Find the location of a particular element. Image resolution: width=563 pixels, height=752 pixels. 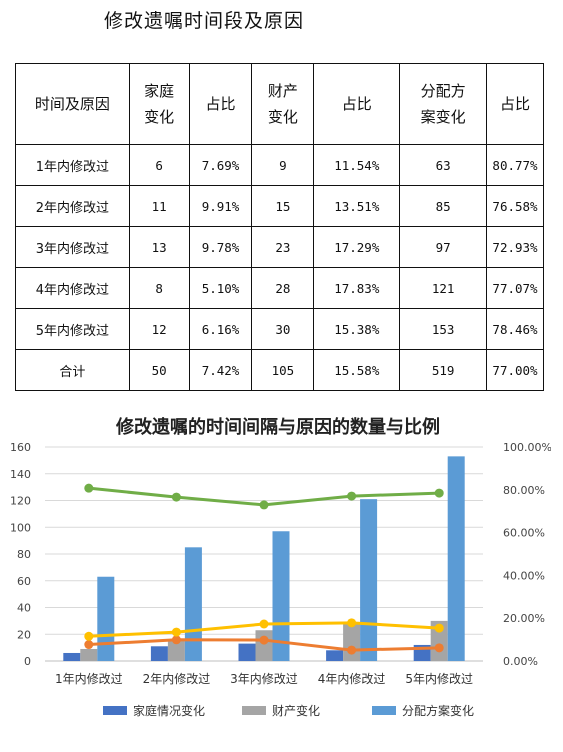

table-cell: 5年内修改过 is located at coordinates (72, 329).